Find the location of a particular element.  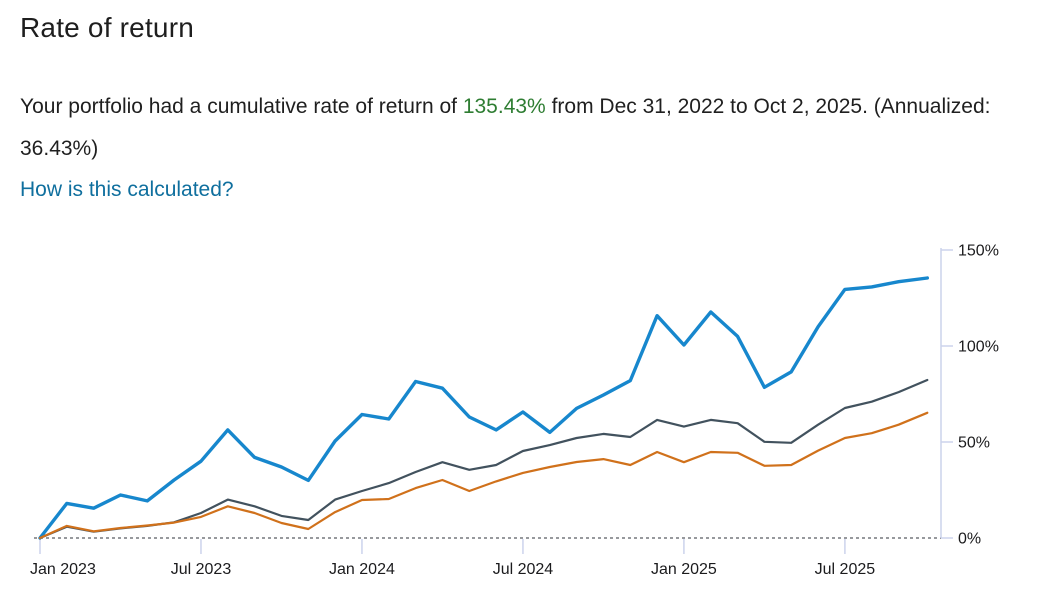

how-calculated-link: How is this calculated? is located at coordinates (127, 189).